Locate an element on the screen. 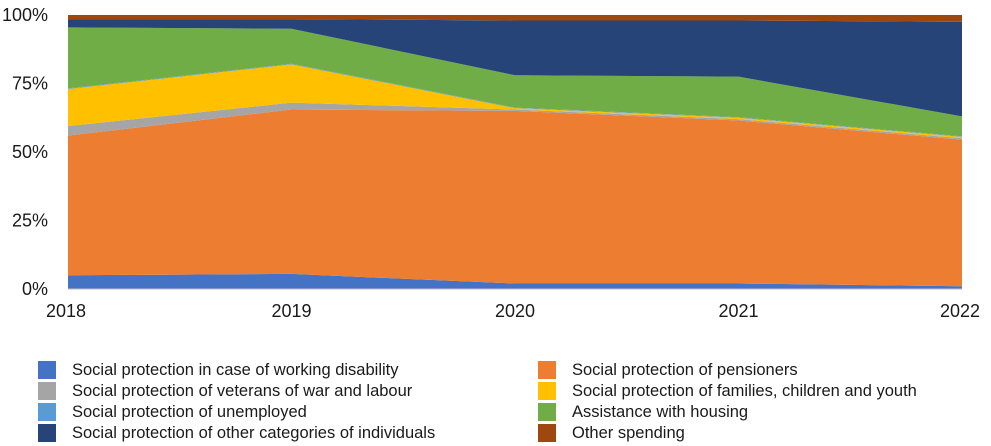 This screenshot has height=446, width=991. legend-item: Other spending is located at coordinates (611, 433).